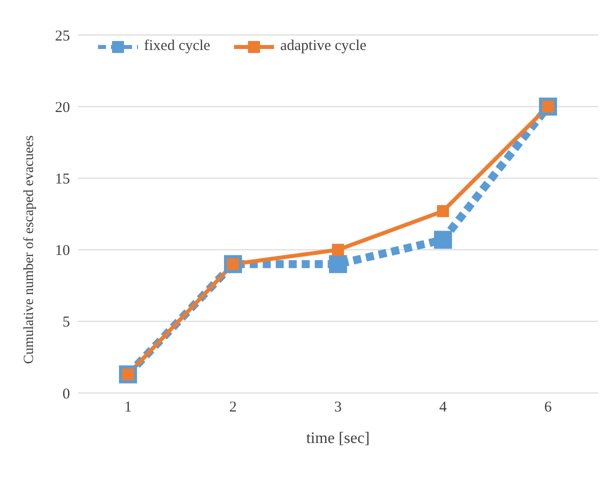 The image size is (614, 477). Describe the element at coordinates (548, 408) in the screenshot. I see `x-tick-label: 6` at that location.